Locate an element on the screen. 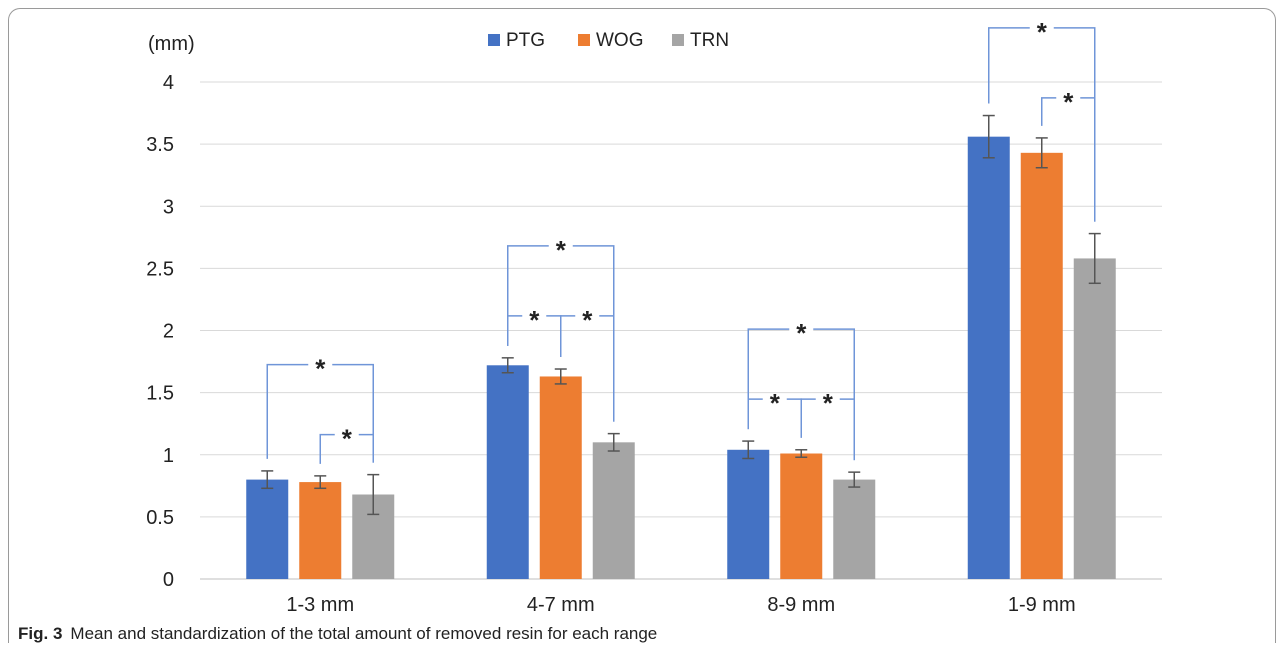  y-tick-label: 0.5 is located at coordinates (160, 518).